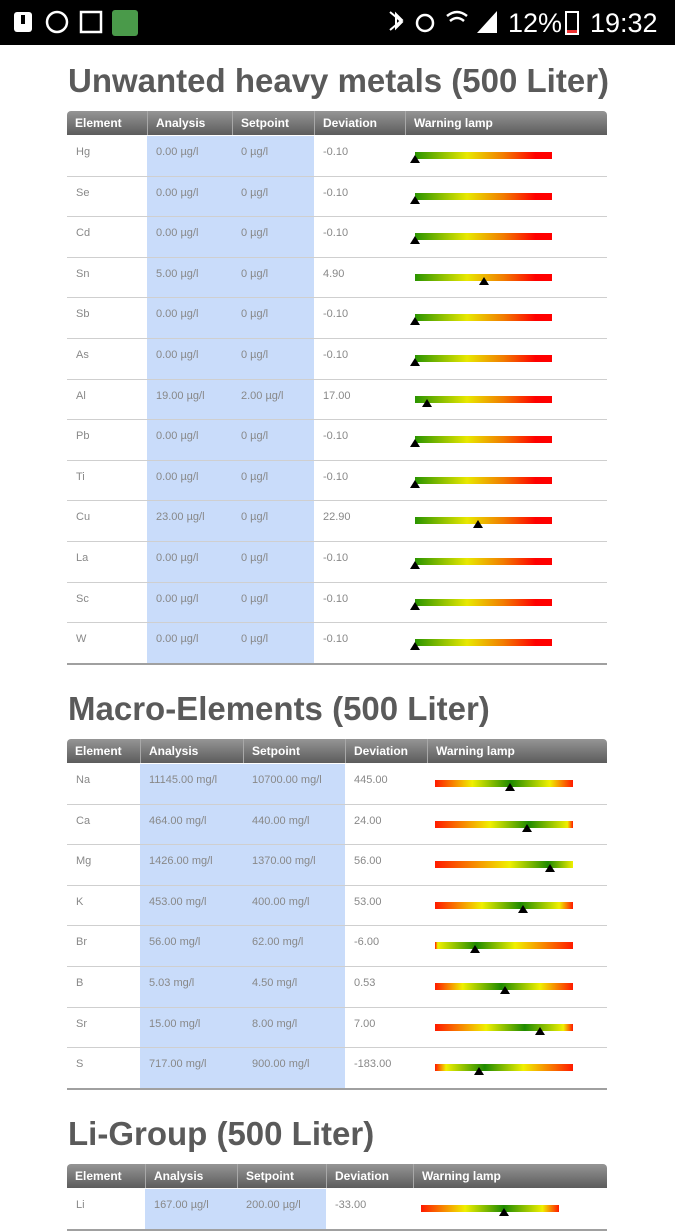 The image size is (675, 1231). Describe the element at coordinates (278, 942) in the screenshot. I see `table-cell: 62.00 mg/l` at that location.